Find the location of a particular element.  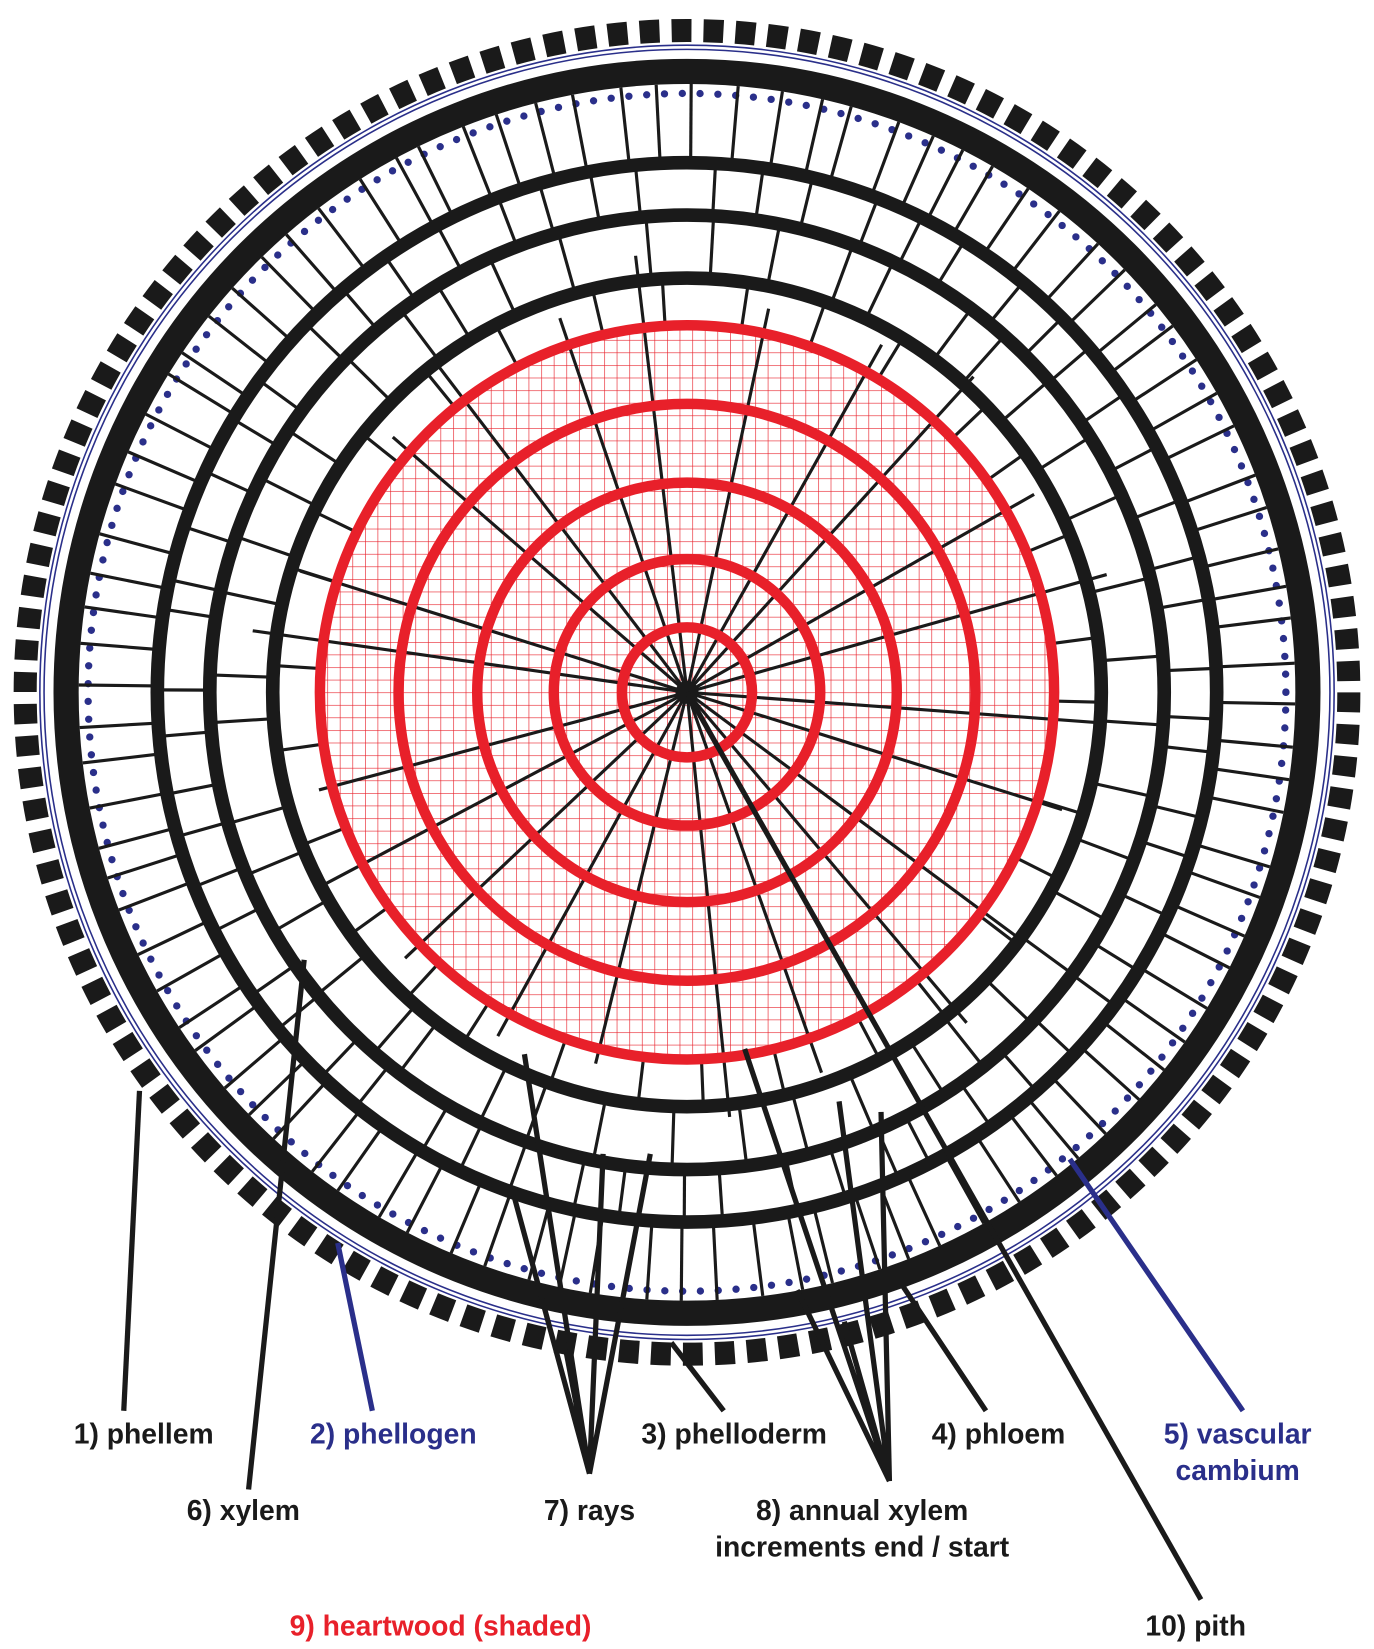

label: 2) phellogen is located at coordinates (393, 1433).